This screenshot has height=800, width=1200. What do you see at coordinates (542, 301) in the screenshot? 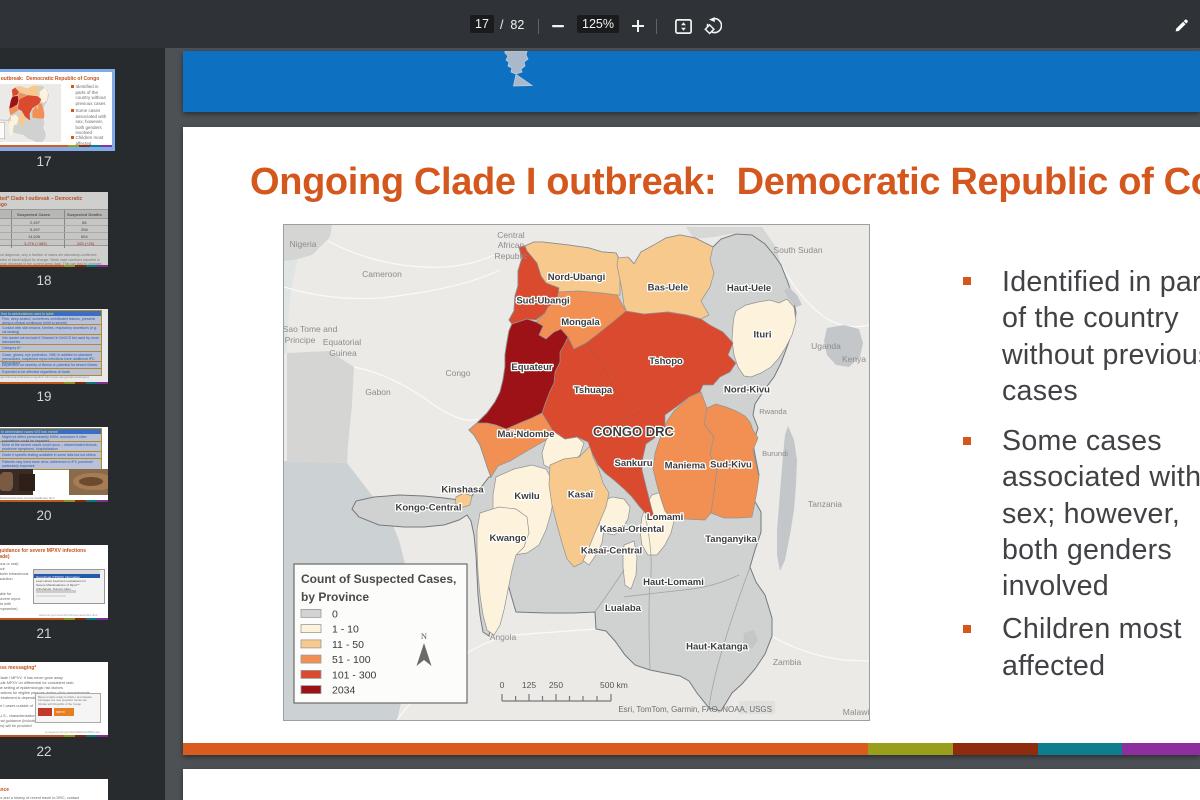
I see `svg-text: Sud-Ubangi` at bounding box center [542, 301].